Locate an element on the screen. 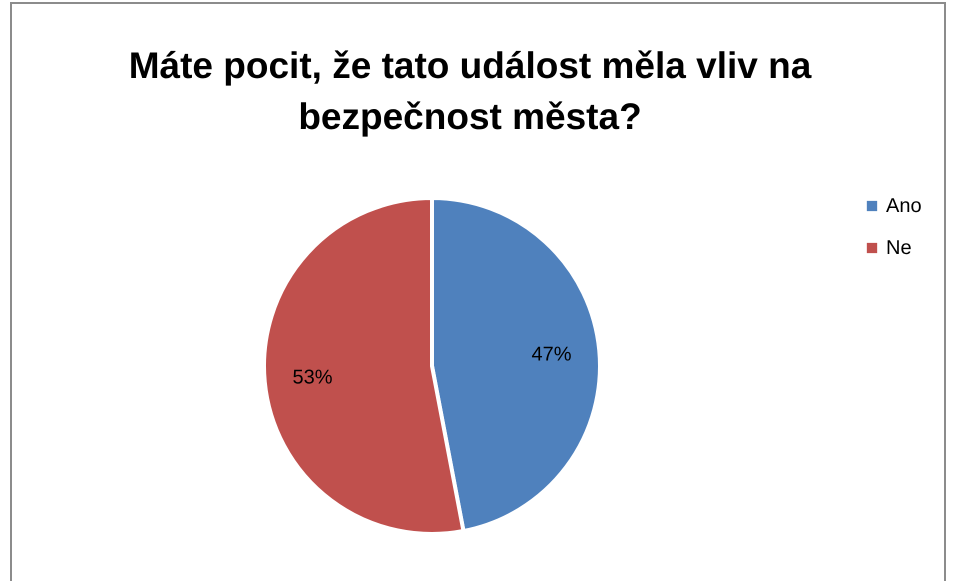 This screenshot has width=957, height=581. chart-title: Máte pocit, že tato událost měla vliv na bezpečnost města? is located at coordinates (470, 91).